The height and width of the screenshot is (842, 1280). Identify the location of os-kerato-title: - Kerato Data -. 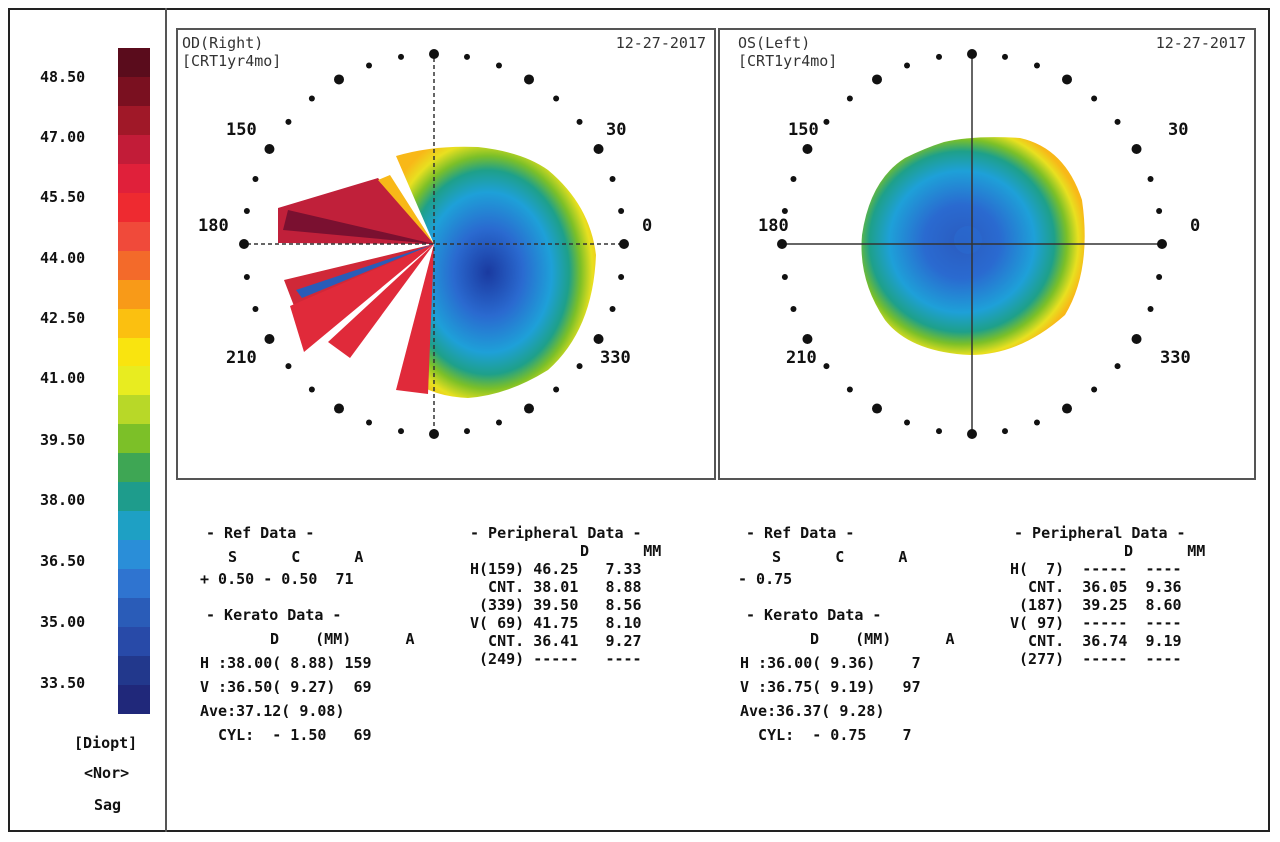
(814, 615).